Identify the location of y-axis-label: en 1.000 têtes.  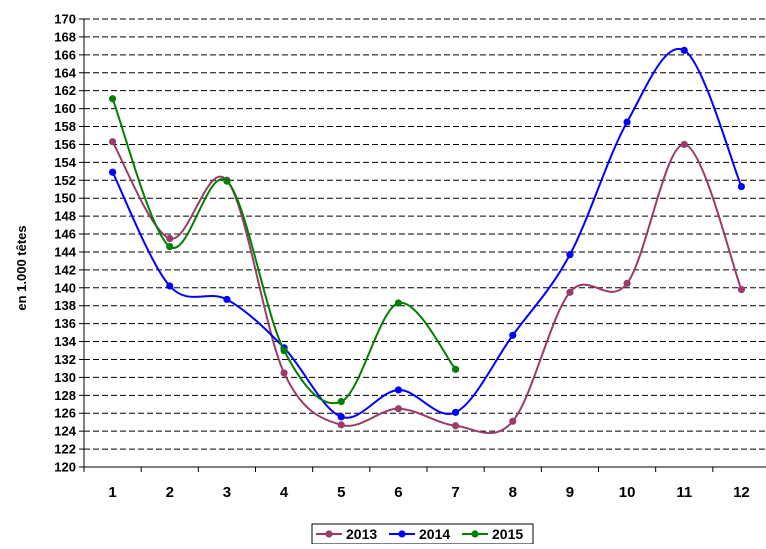
(21, 267).